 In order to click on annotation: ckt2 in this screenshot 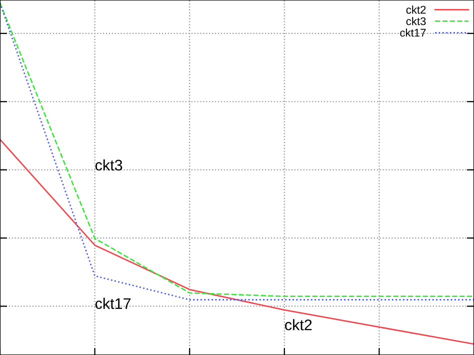, I will do `click(298, 324)`.